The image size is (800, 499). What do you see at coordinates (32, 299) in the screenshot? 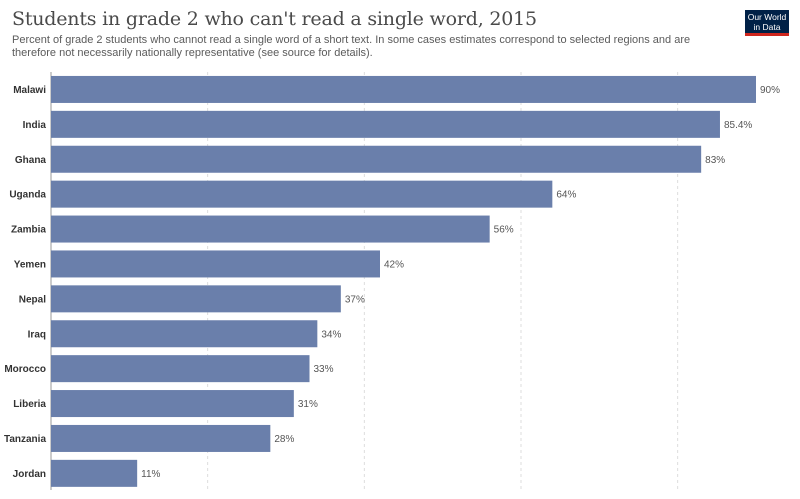
I see `category-label: Nepal` at bounding box center [32, 299].